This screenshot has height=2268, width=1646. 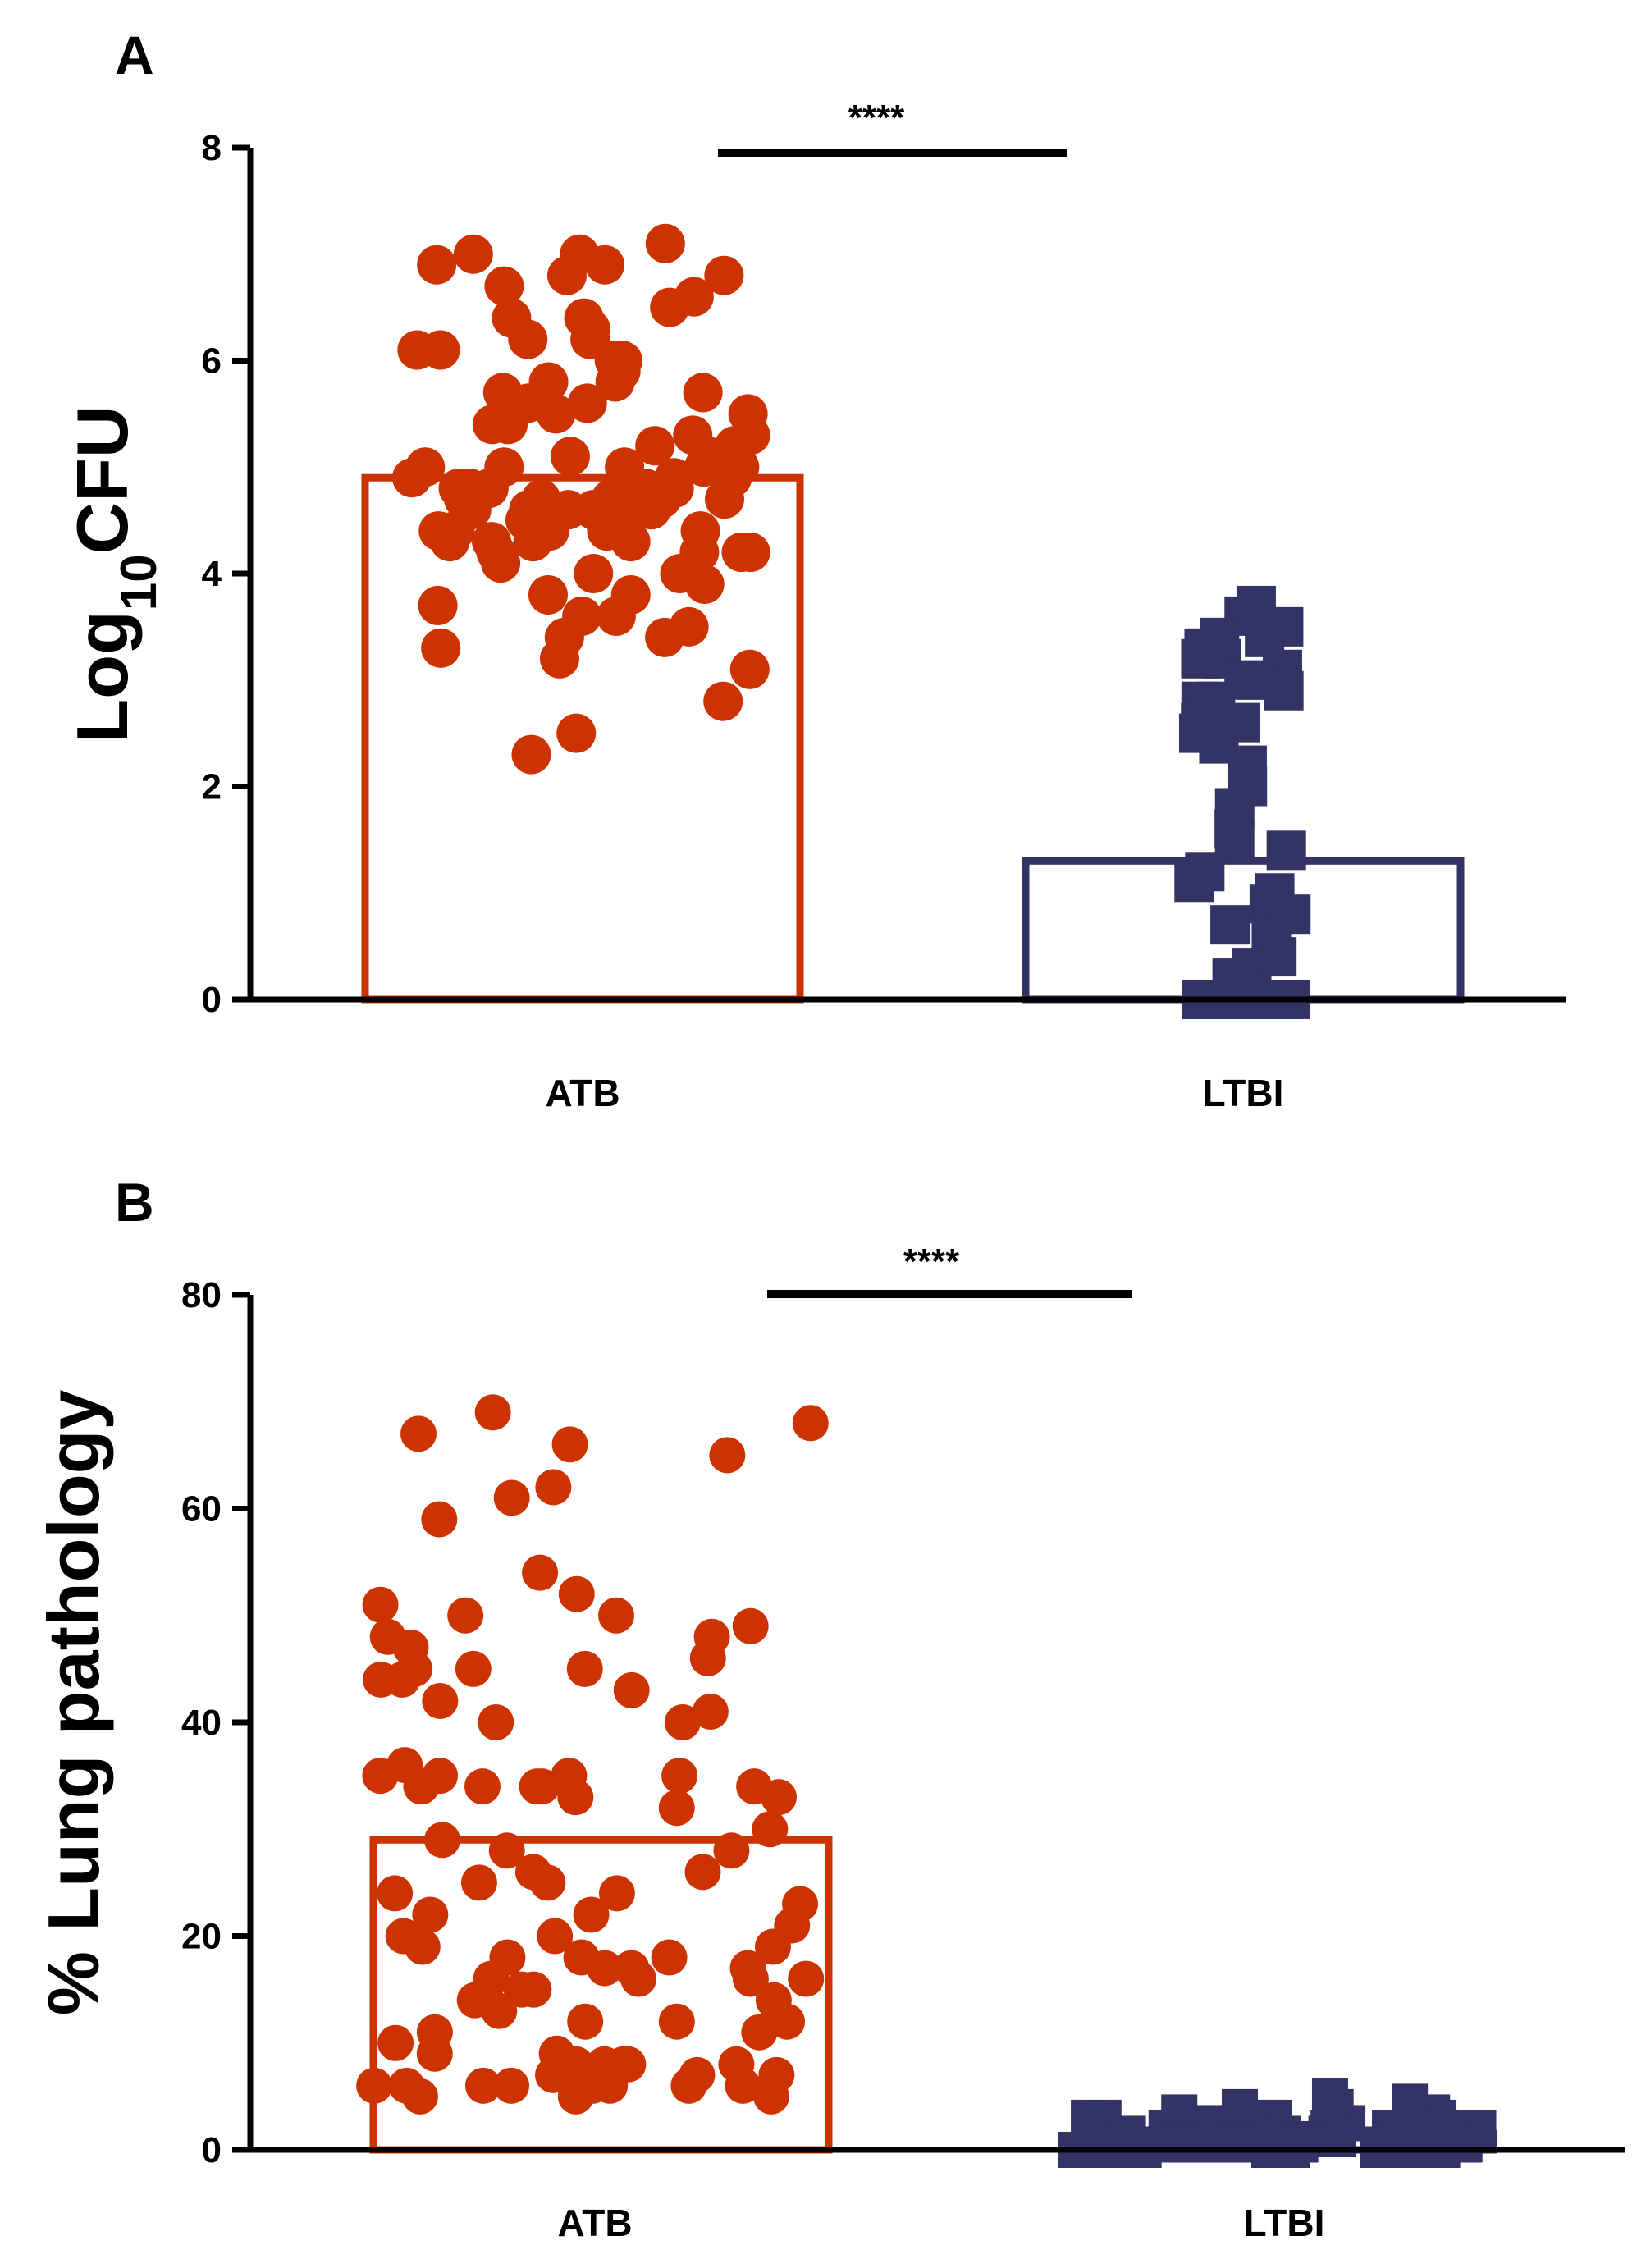 I want to click on panel-label-a: A, so click(x=134, y=55).